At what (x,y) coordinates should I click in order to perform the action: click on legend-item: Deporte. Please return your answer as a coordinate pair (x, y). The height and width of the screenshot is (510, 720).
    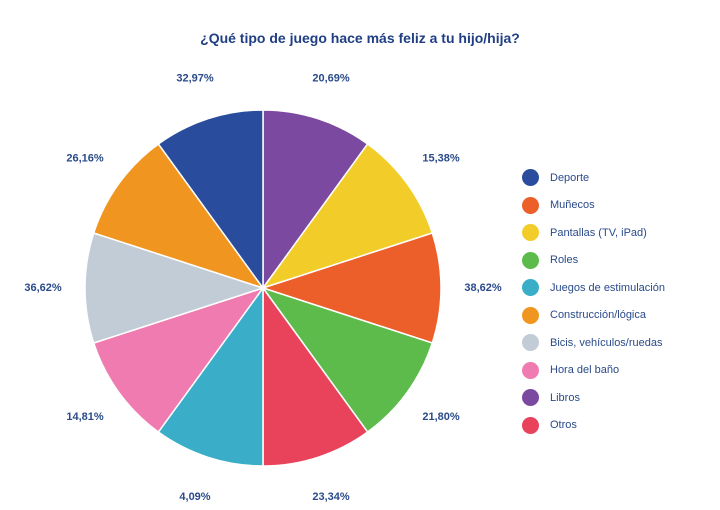
    Looking at the image, I should click on (593, 178).